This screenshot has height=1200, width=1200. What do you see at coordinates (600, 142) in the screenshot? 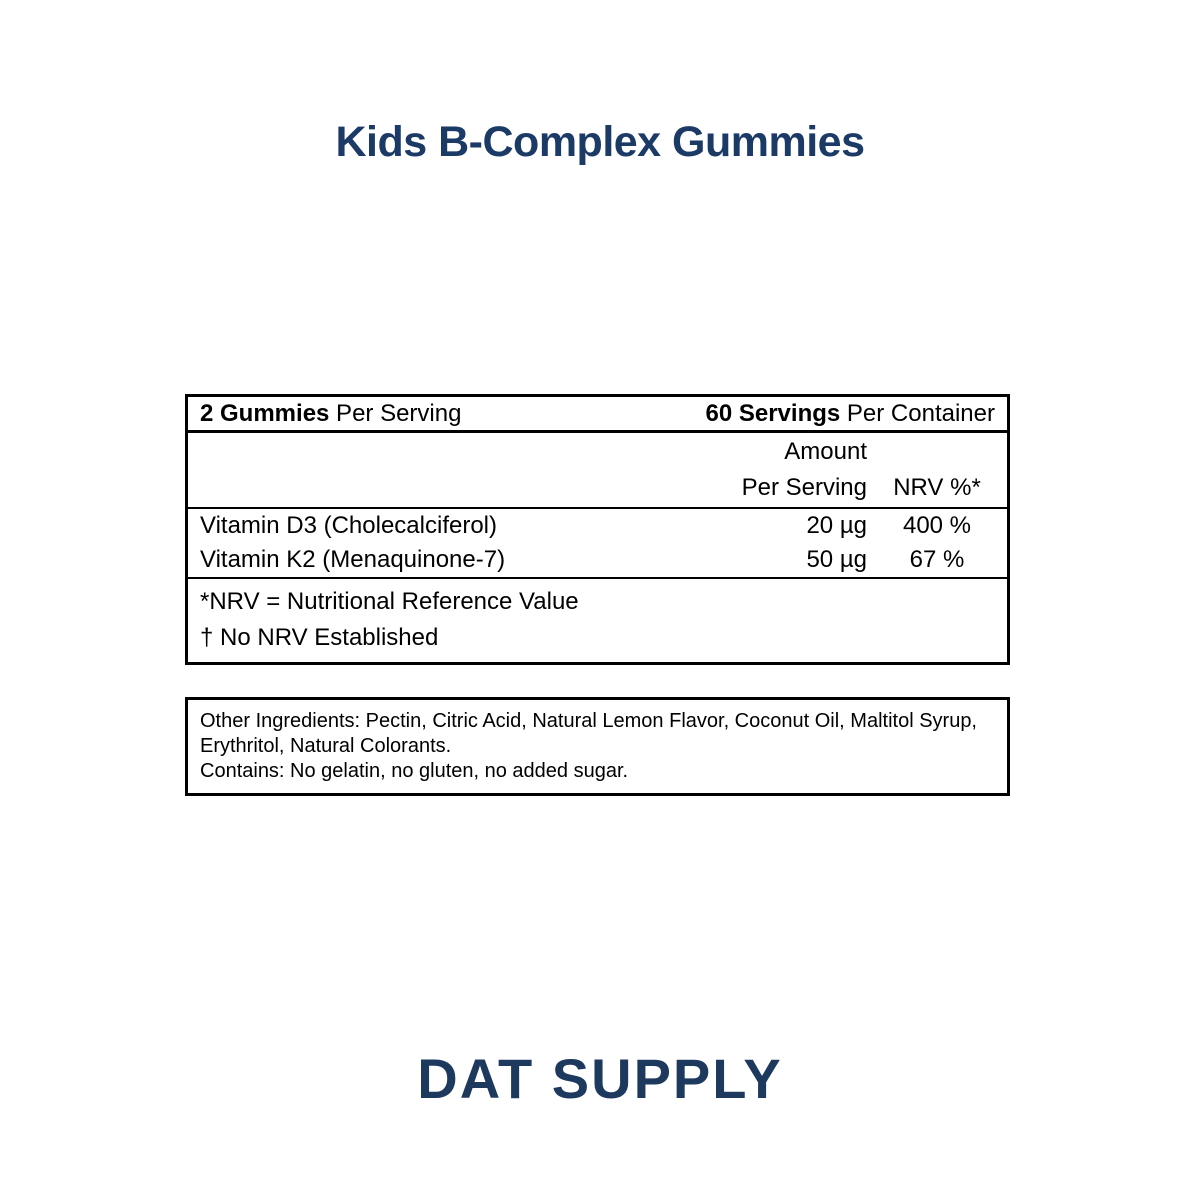
I see `page-title: Kids B-Complex Gummies` at bounding box center [600, 142].